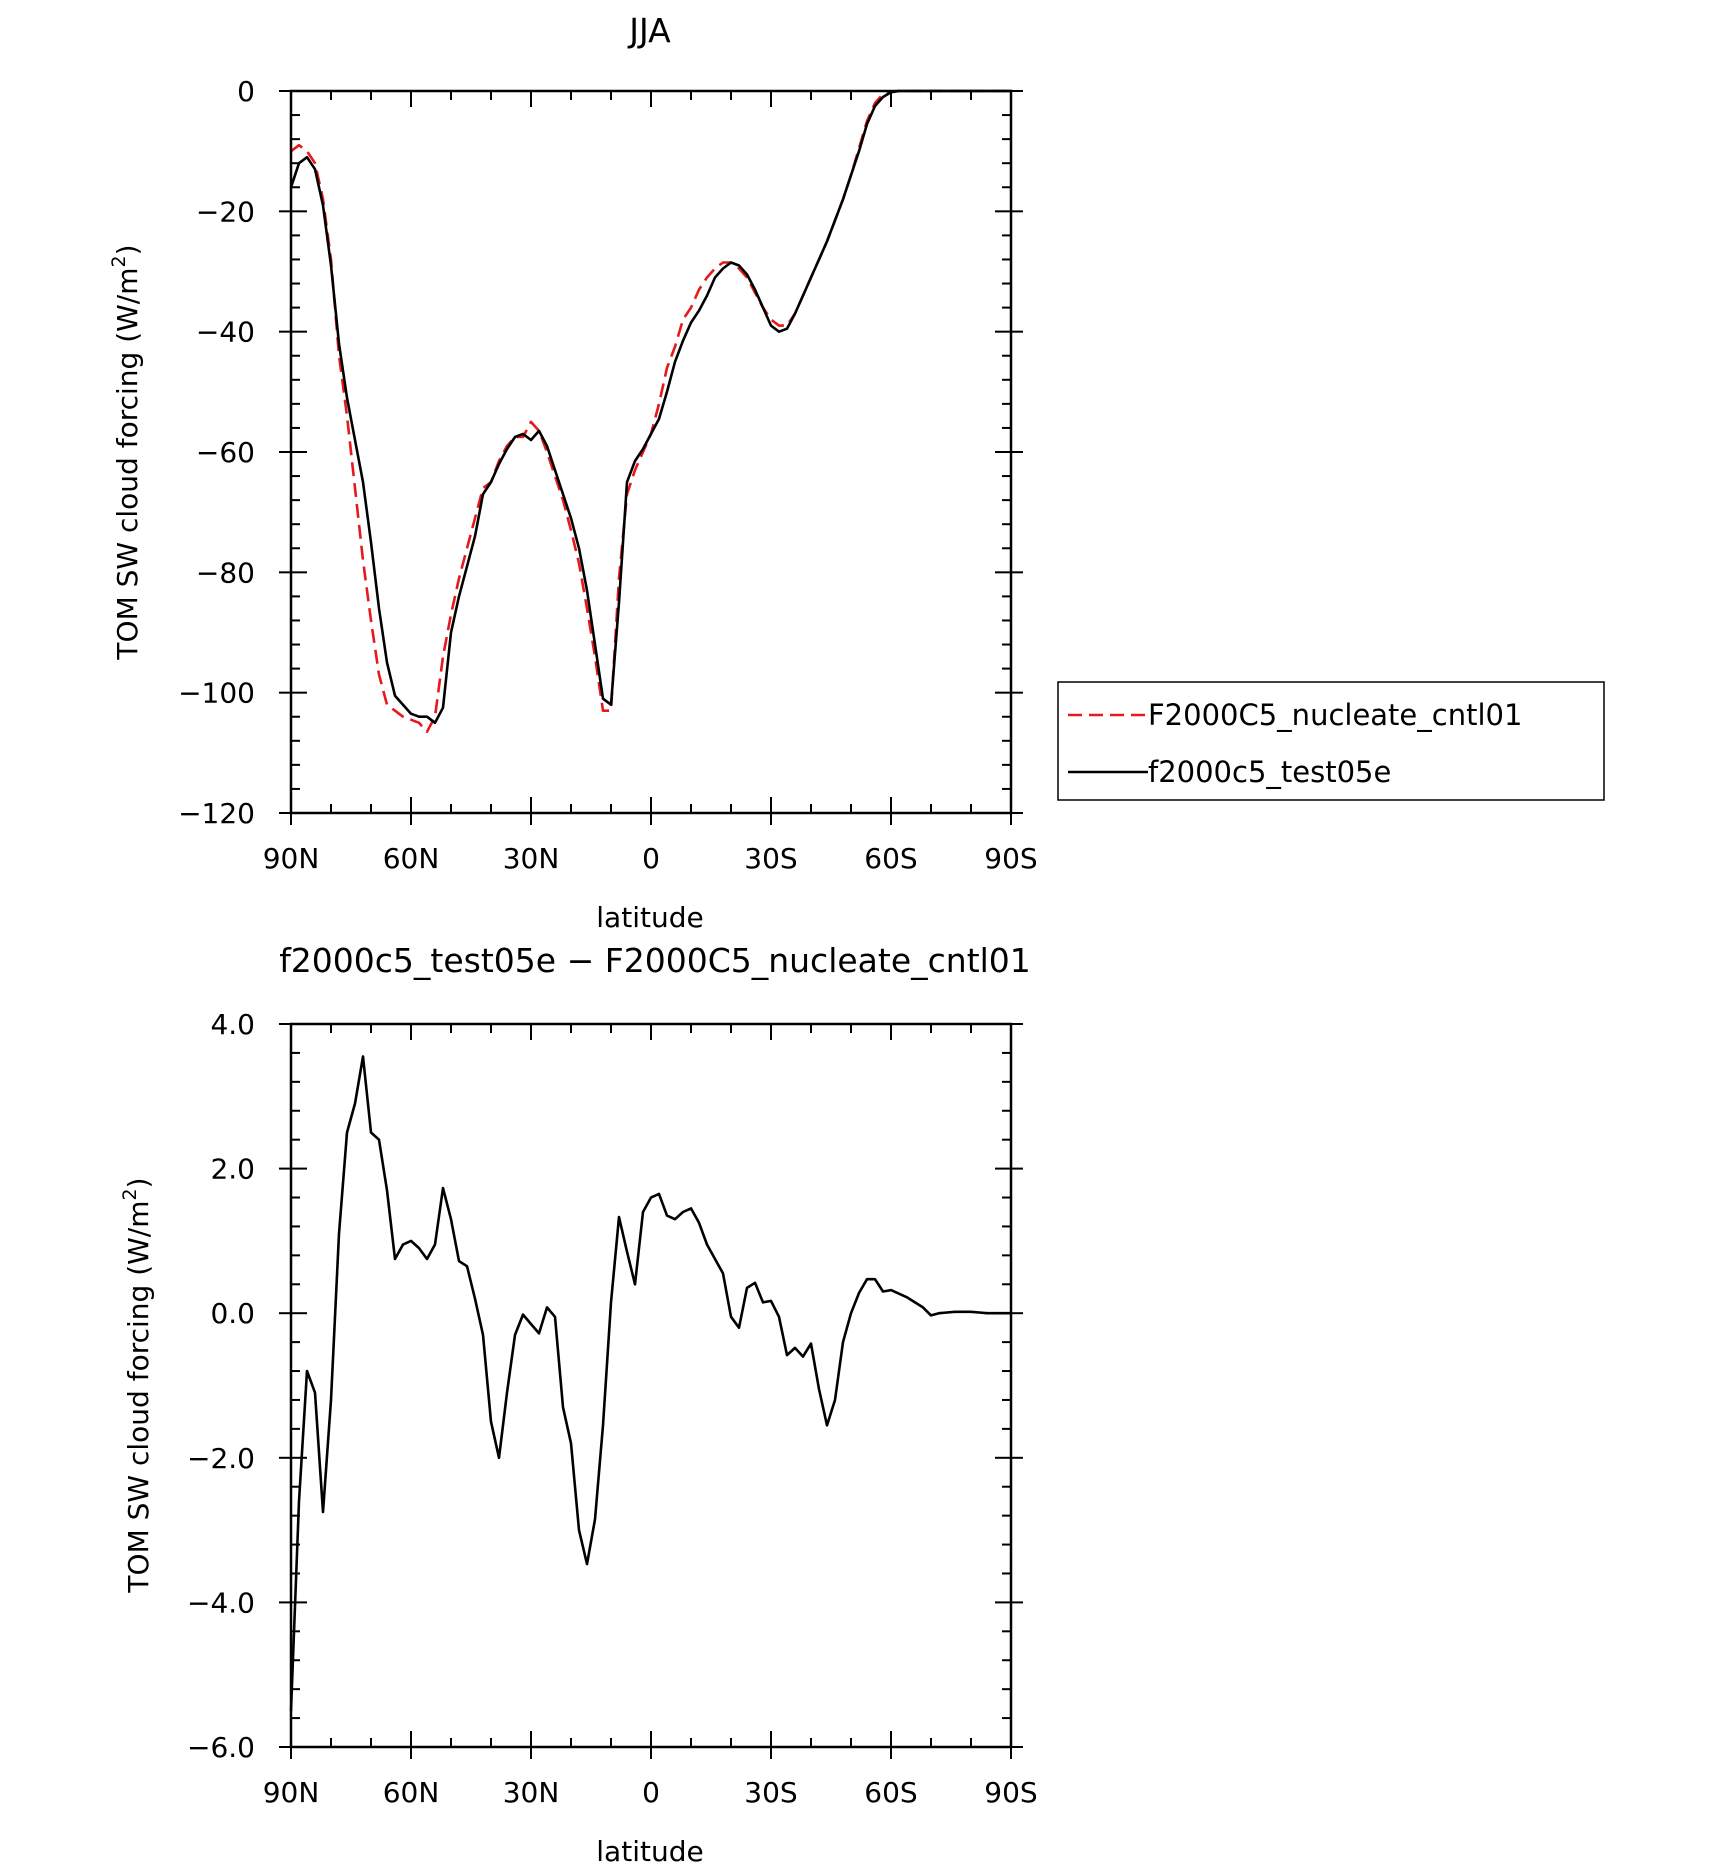 This screenshot has height=1866, width=1710. What do you see at coordinates (232, 1169) in the screenshot?
I see `lower-y-tick-label: 2.0` at bounding box center [232, 1169].